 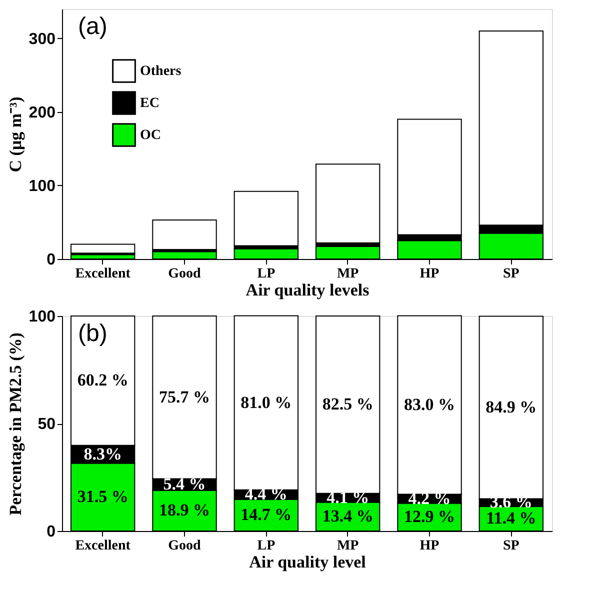 I want to click on data-label: 60.2 %, so click(x=102, y=380).